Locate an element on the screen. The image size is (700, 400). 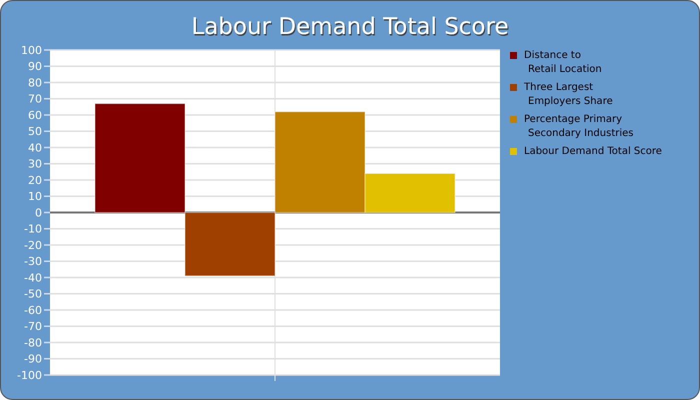
legend-label: Percentage Primary Secondary Industries is located at coordinates (579, 126).